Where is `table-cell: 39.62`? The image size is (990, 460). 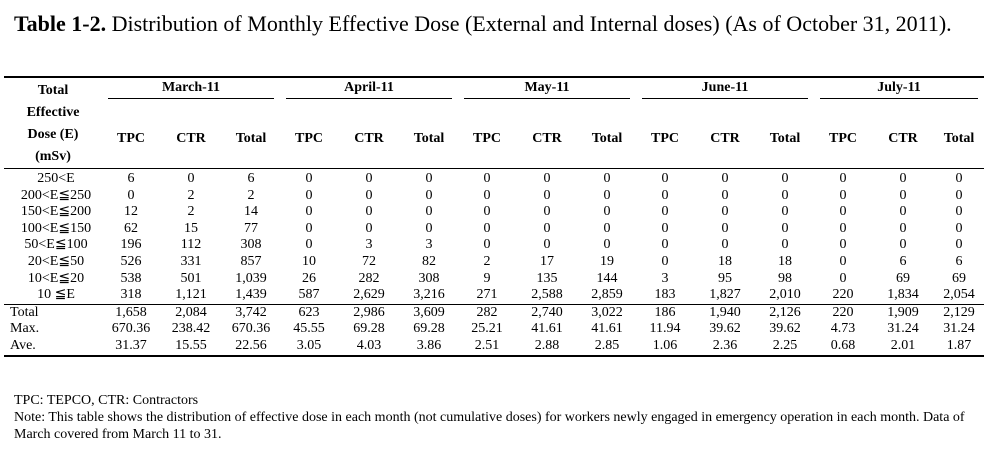 table-cell: 39.62 is located at coordinates (785, 329).